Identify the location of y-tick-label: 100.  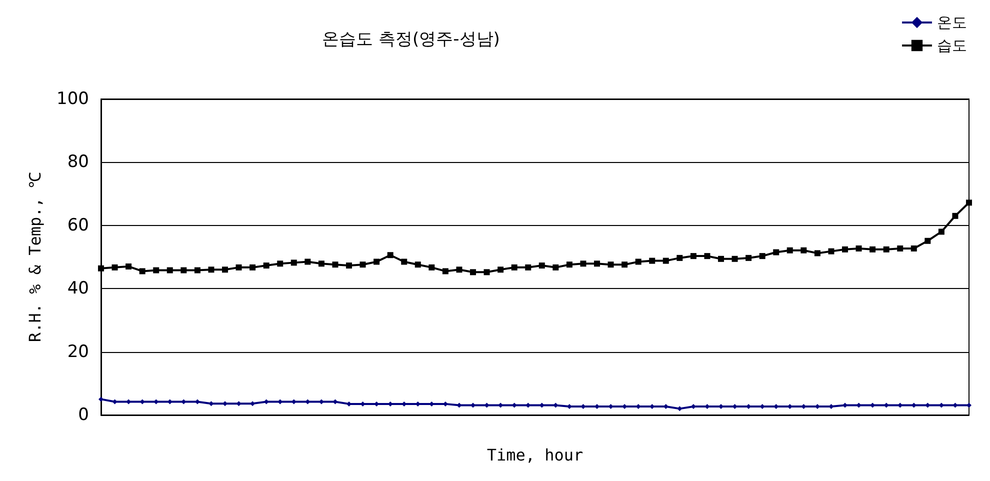
(72, 99).